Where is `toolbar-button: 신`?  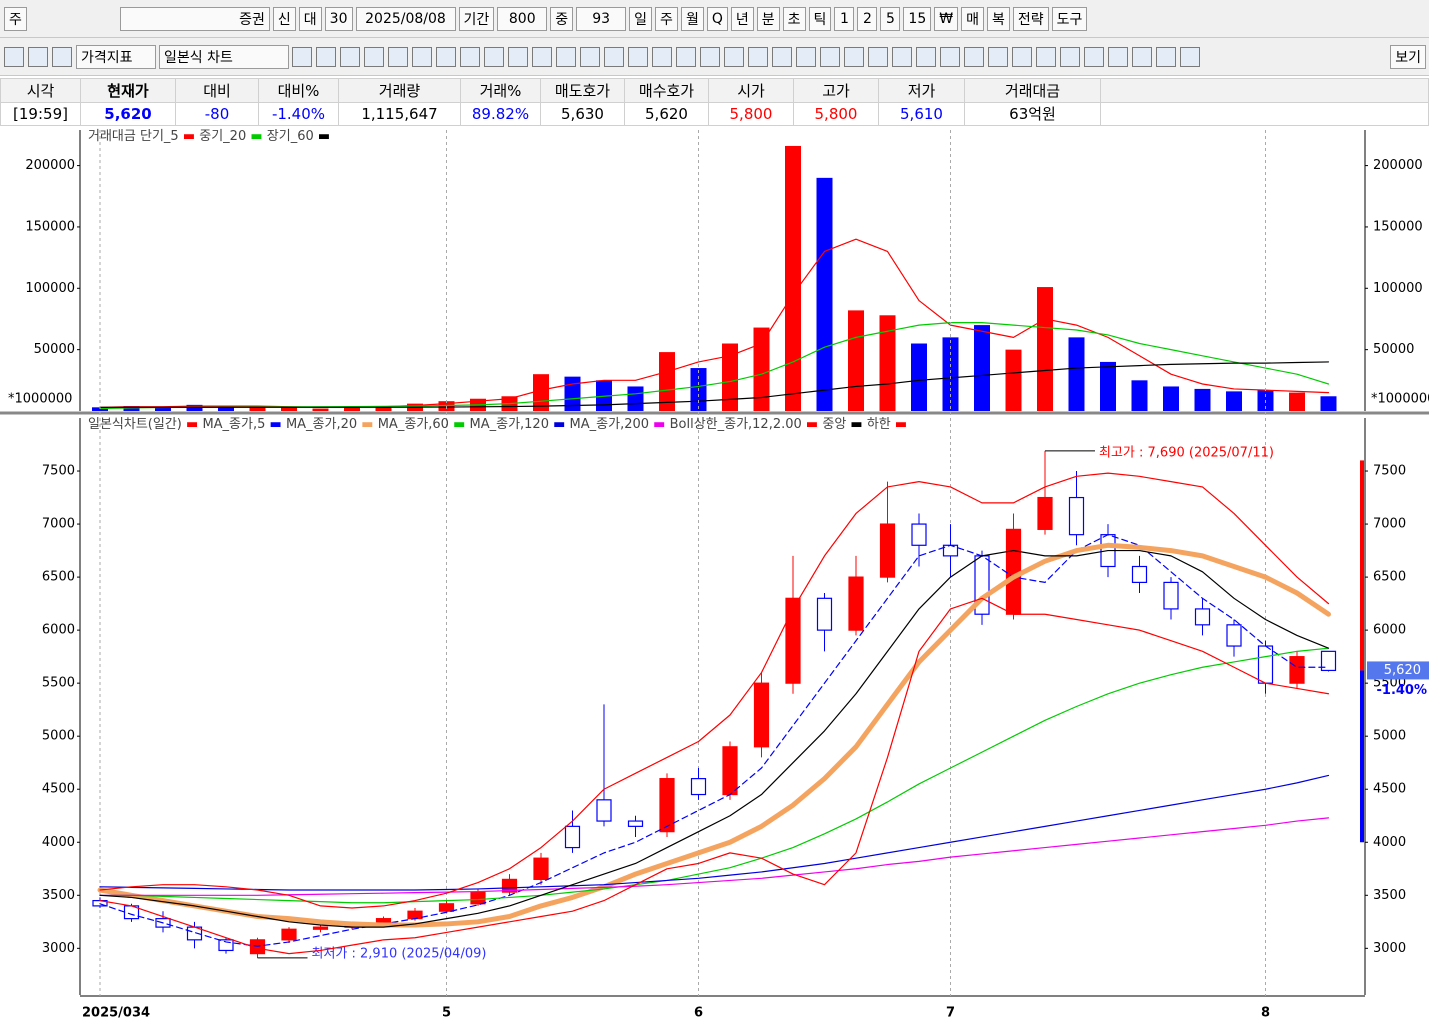 toolbar-button: 신 is located at coordinates (284, 18).